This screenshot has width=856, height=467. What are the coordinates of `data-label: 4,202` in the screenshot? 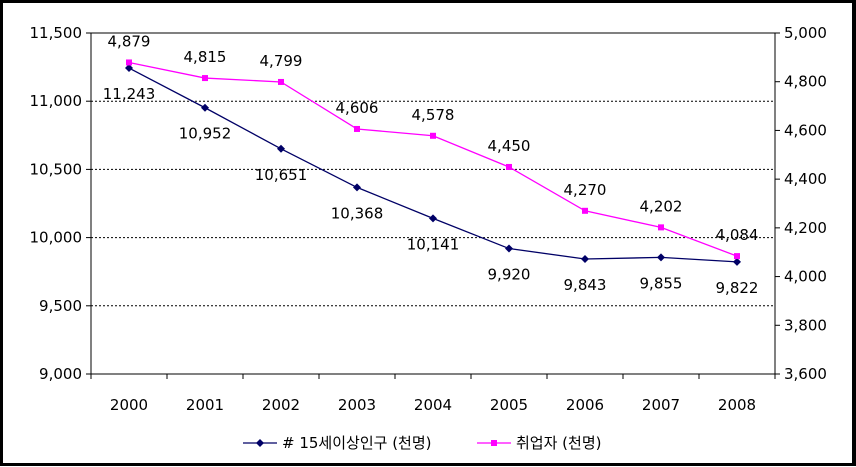 It's located at (661, 206).